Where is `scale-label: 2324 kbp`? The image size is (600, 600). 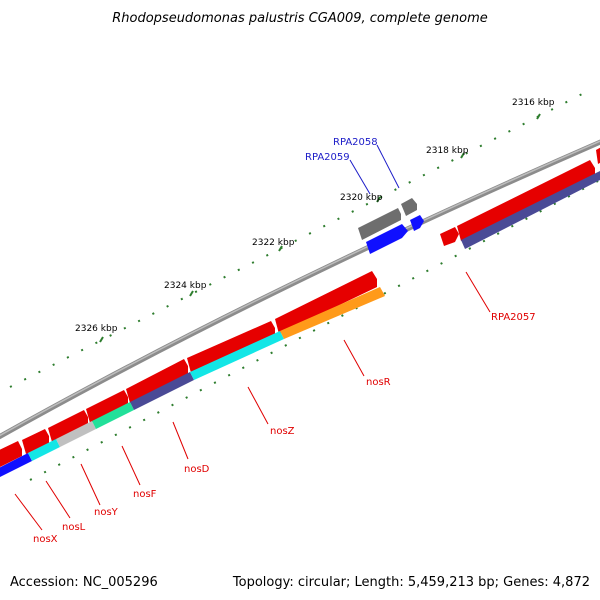
scale-label: 2324 kbp is located at coordinates (185, 286).